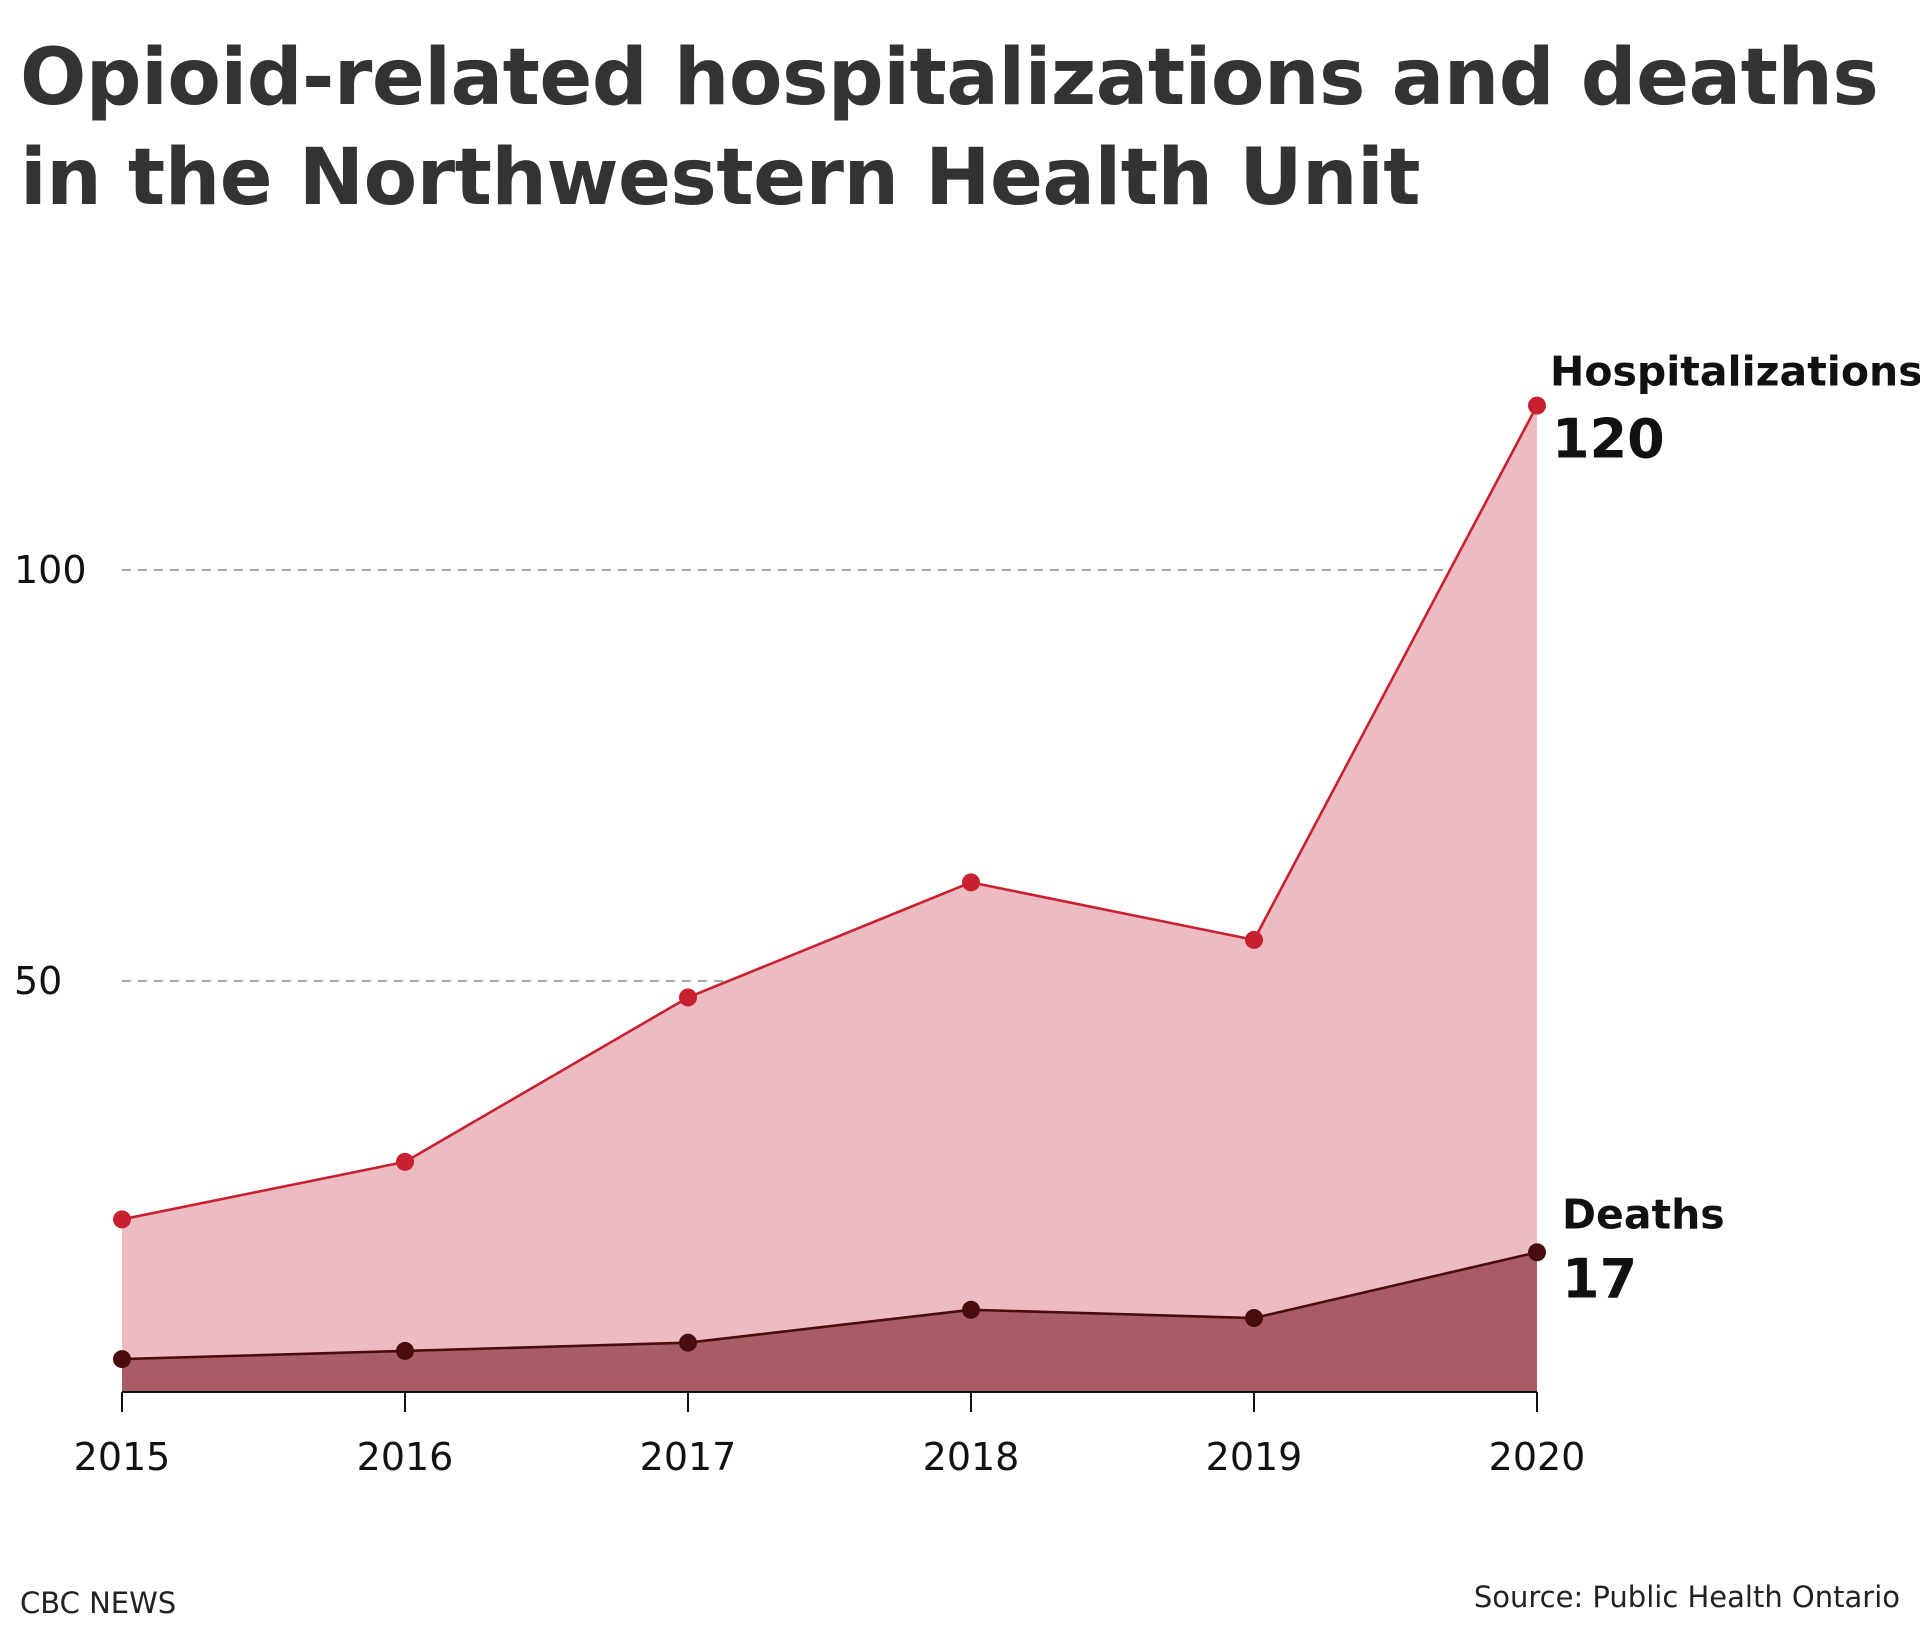  What do you see at coordinates (829, 1305) in the screenshot?
I see `line-deaths` at bounding box center [829, 1305].